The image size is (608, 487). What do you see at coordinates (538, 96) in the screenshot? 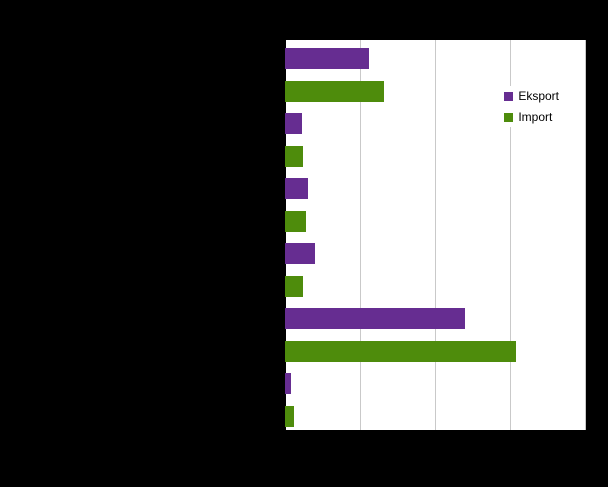
I see `legend-label-eksport: Eksport` at bounding box center [538, 96].